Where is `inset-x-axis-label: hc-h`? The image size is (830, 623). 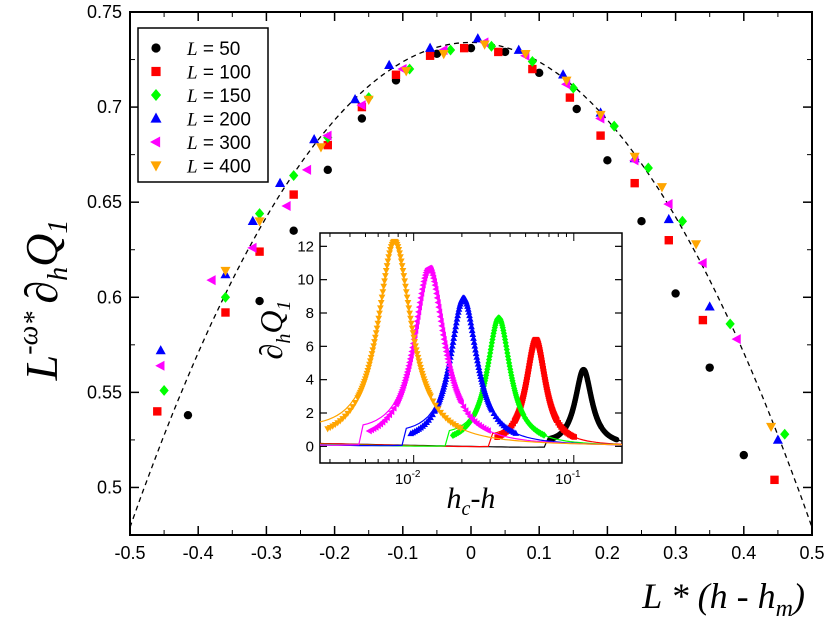
inset-x-axis-label: hc-h is located at coordinates (471, 501).